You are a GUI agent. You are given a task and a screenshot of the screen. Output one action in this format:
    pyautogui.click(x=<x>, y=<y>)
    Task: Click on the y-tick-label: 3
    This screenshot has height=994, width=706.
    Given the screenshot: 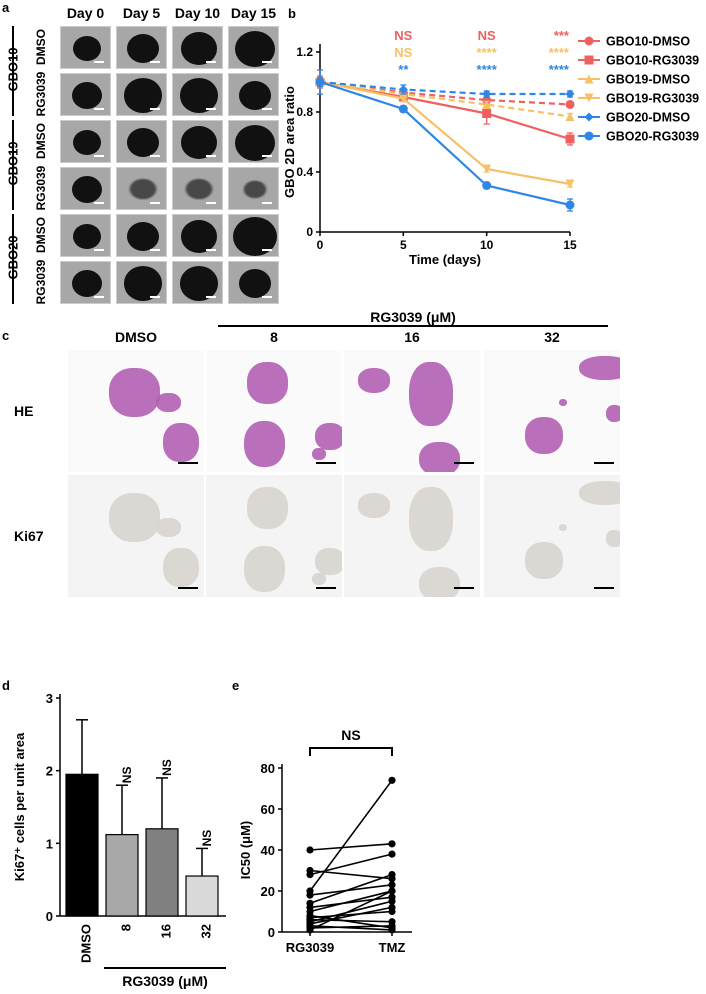 What is the action you would take?
    pyautogui.click(x=49, y=698)
    